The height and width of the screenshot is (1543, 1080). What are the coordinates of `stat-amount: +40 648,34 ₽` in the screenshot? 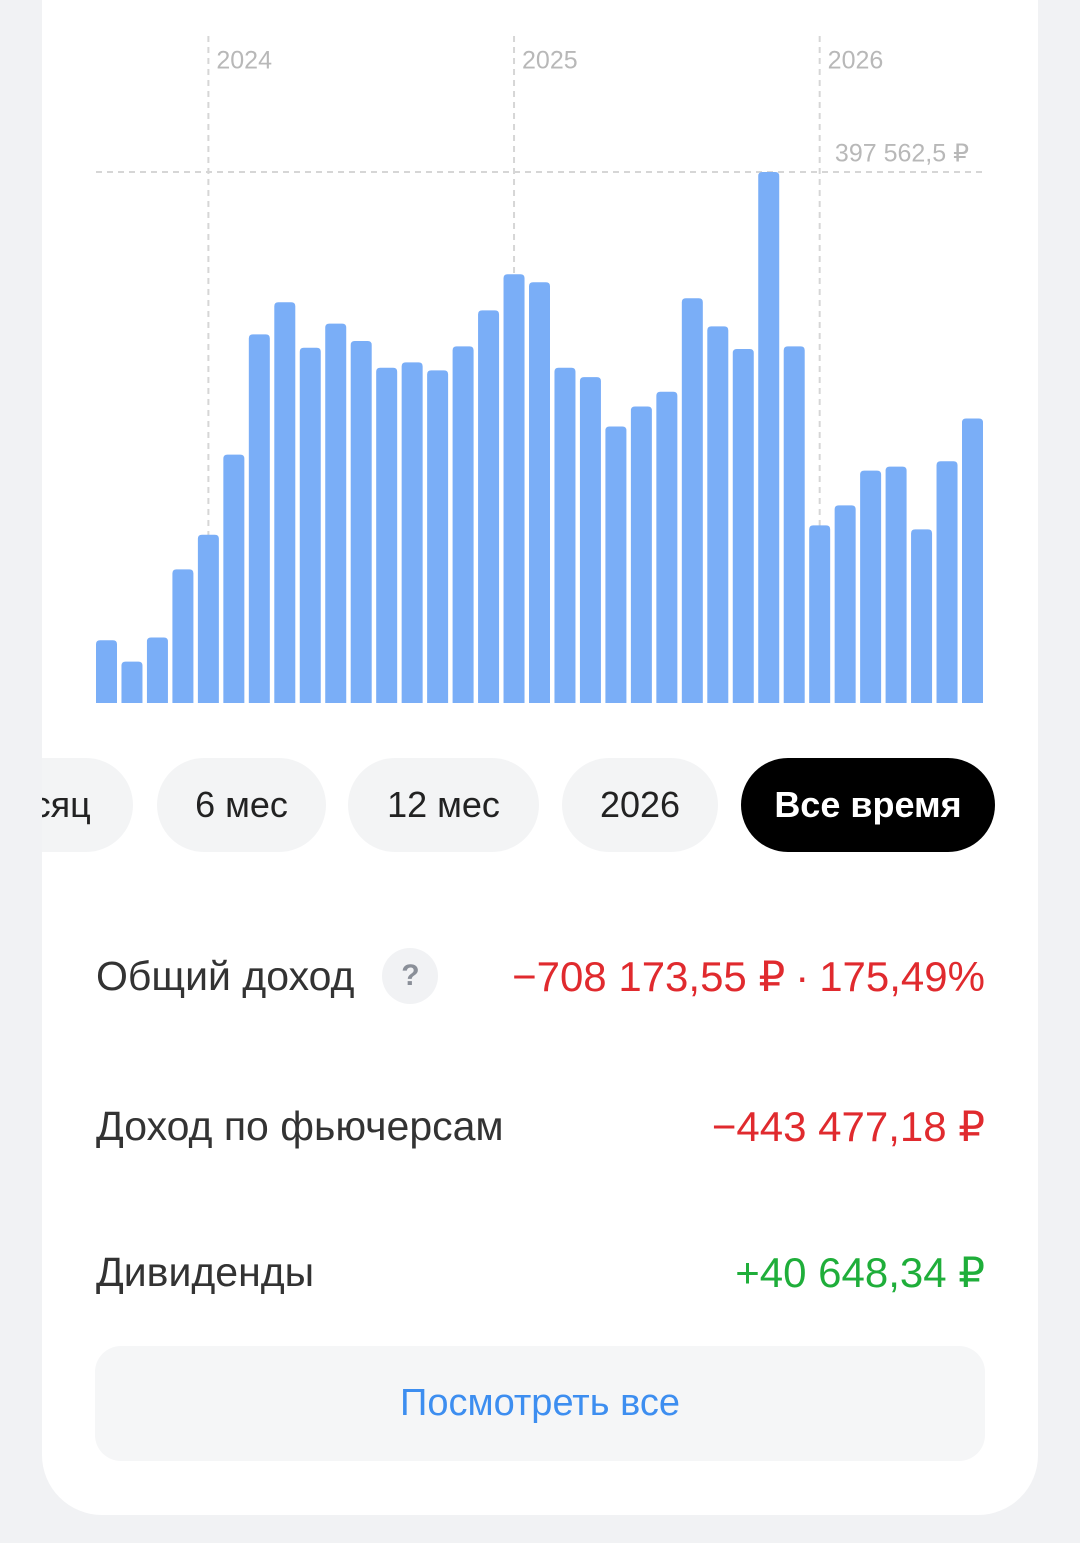 It's located at (860, 1272).